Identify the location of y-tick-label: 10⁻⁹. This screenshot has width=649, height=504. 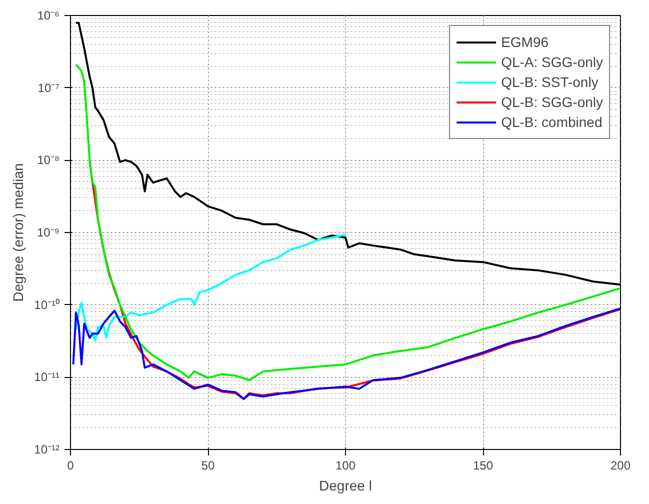
(48, 233).